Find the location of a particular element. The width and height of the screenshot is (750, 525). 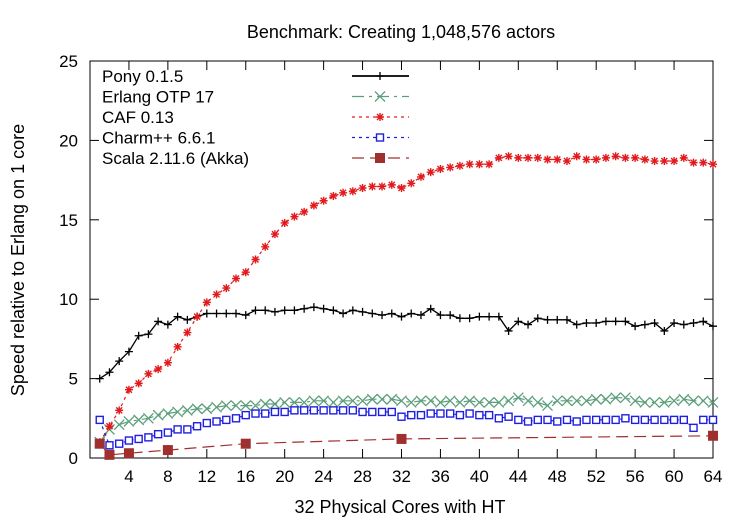

x-tick-label: 64 is located at coordinates (713, 476).